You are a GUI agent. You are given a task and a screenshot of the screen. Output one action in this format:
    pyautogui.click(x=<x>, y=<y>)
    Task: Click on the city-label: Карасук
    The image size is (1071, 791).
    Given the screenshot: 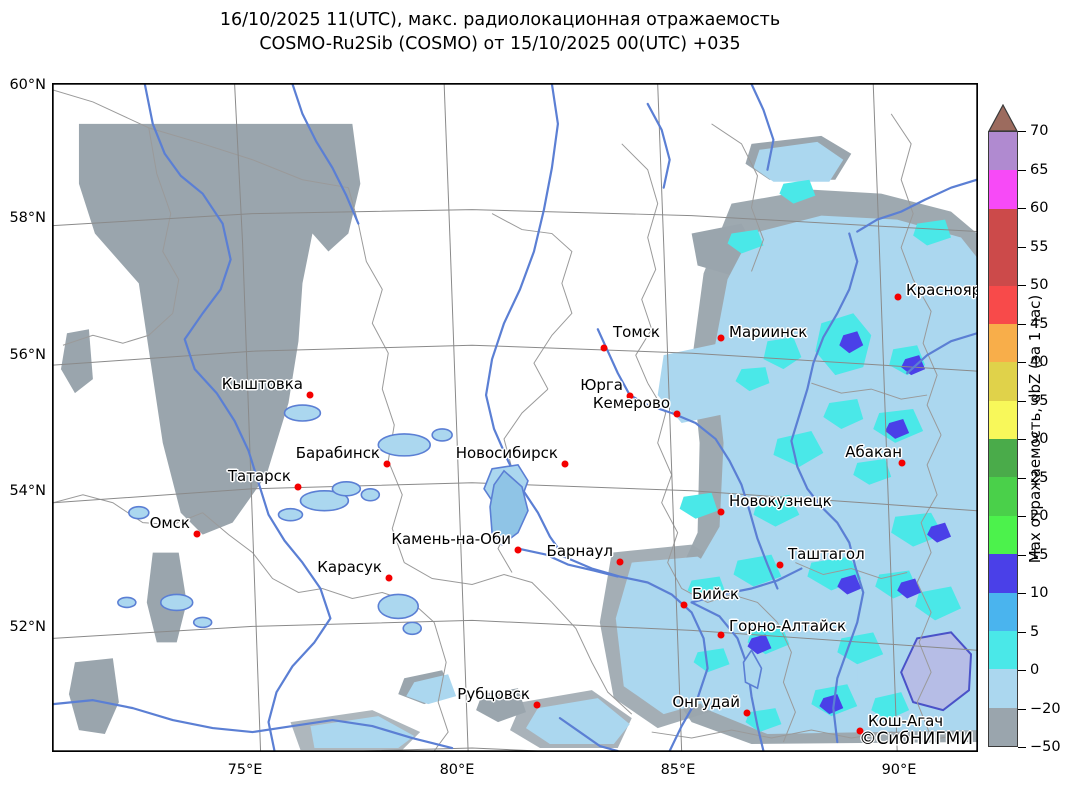 What is the action you would take?
    pyautogui.click(x=349, y=567)
    